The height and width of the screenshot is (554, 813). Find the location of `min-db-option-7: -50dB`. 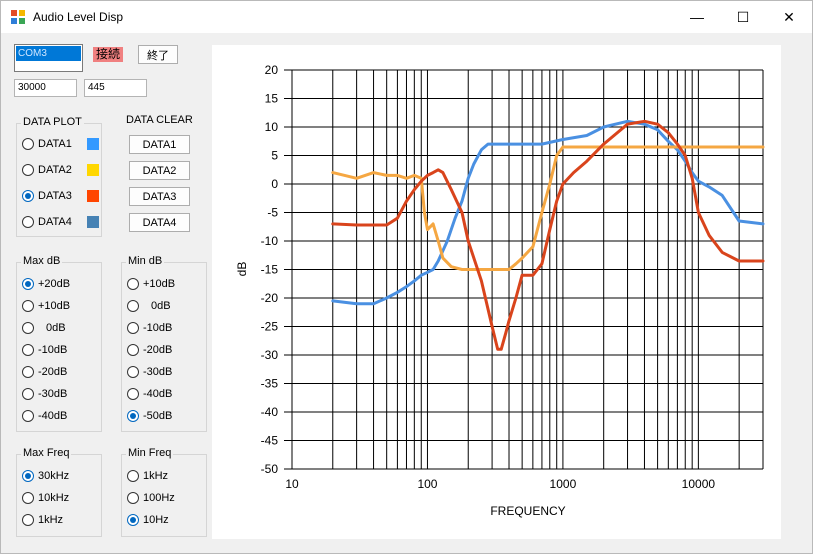

min-db-option-7: -50dB is located at coordinates (149, 416).